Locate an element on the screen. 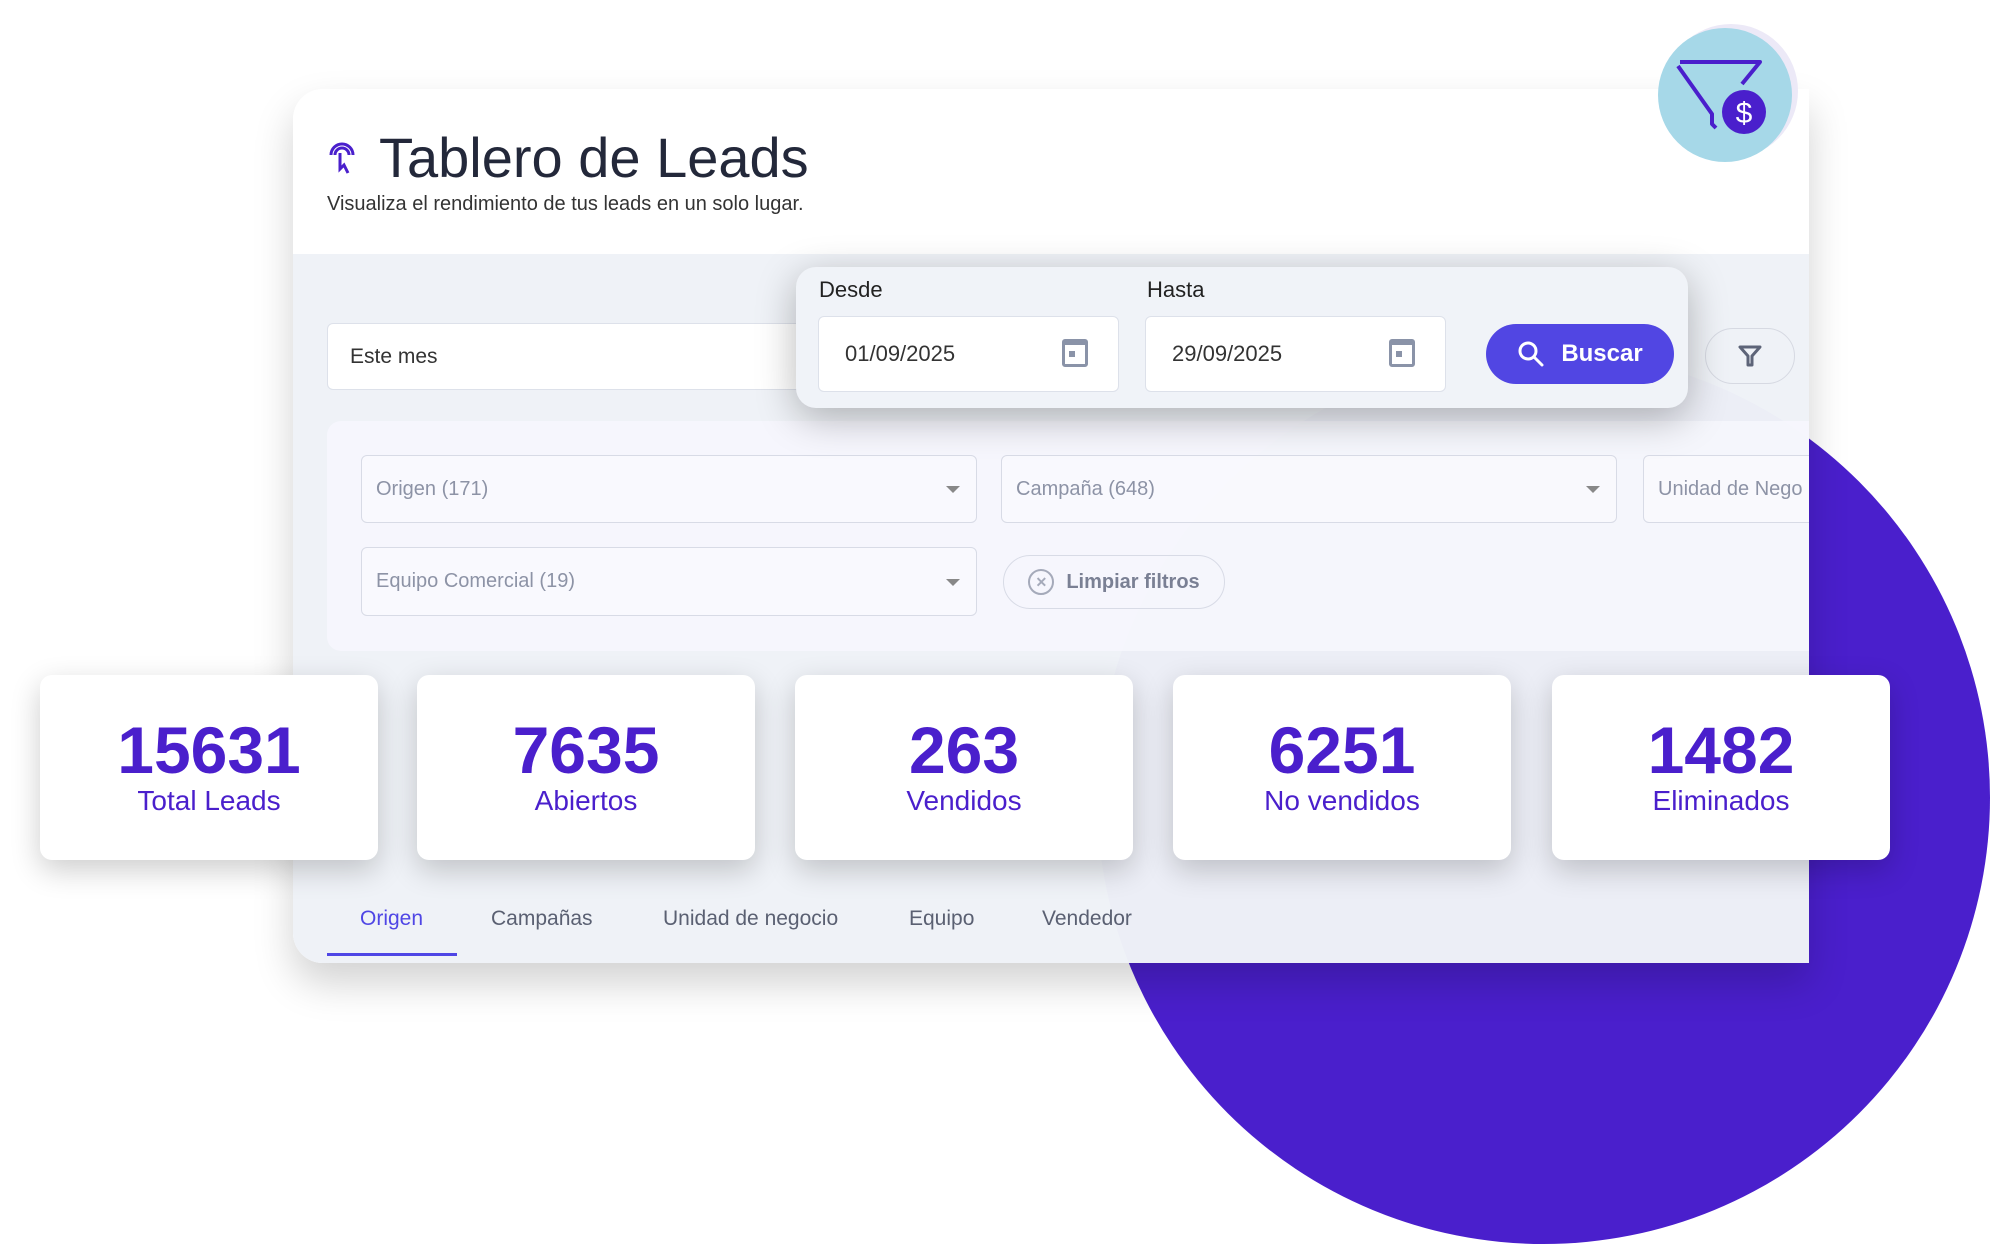 This screenshot has width=2000, height=1244. page-title: Tablero de Leads is located at coordinates (594, 157).